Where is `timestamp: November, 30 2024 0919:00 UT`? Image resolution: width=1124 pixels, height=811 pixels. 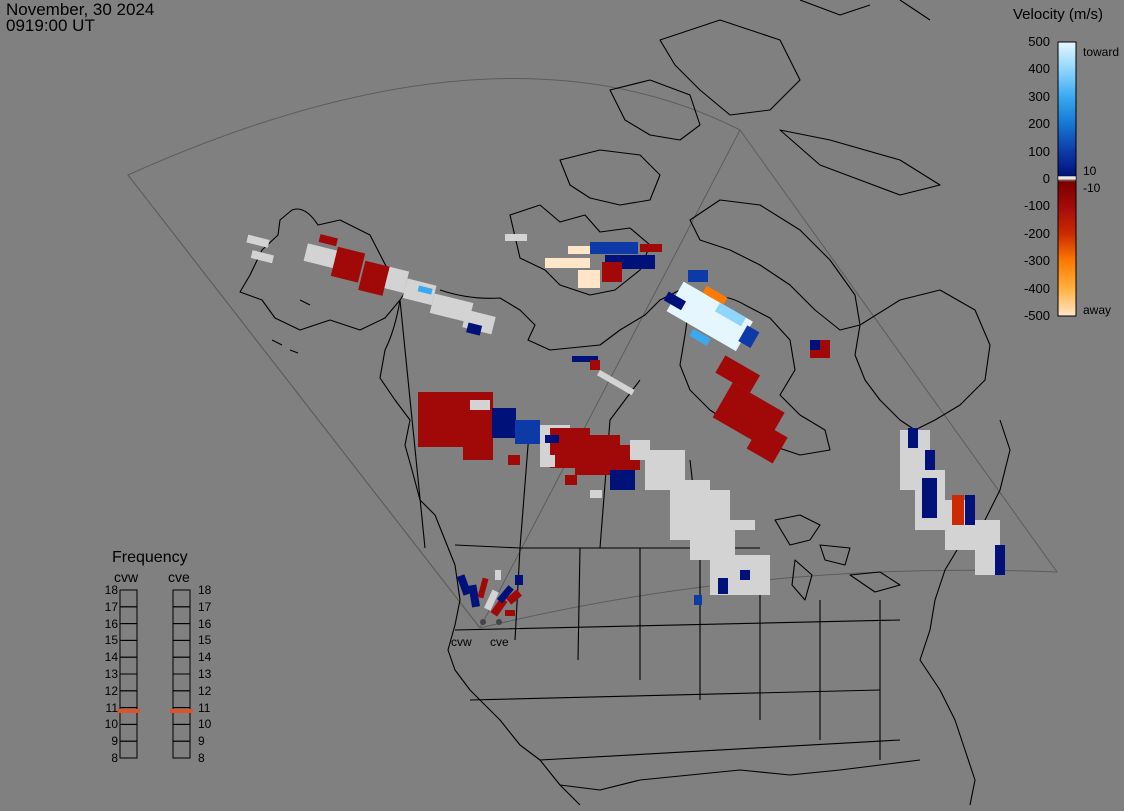 timestamp: November, 30 2024 0919:00 UT is located at coordinates (80, 17).